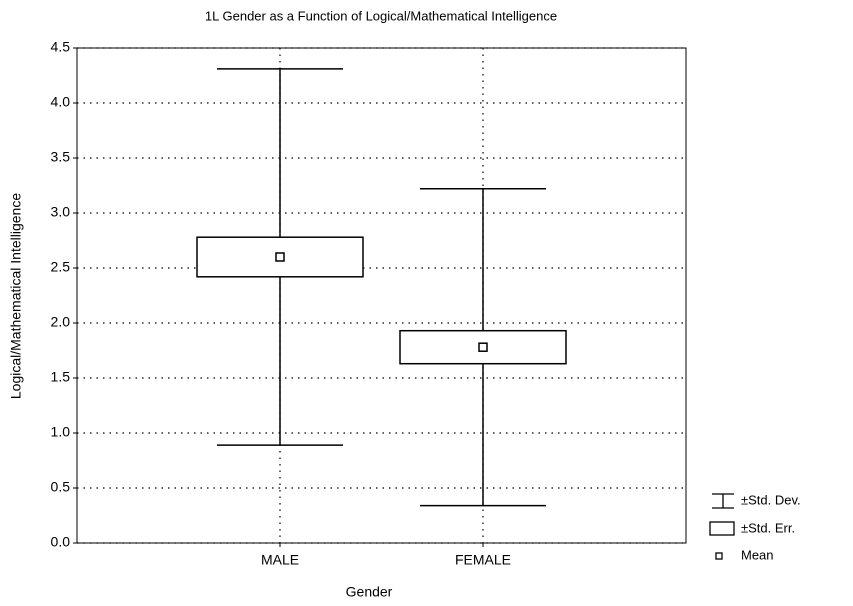 This screenshot has width=853, height=606. What do you see at coordinates (771, 499) in the screenshot?
I see `legend-label: ±Std. Dev.` at bounding box center [771, 499].